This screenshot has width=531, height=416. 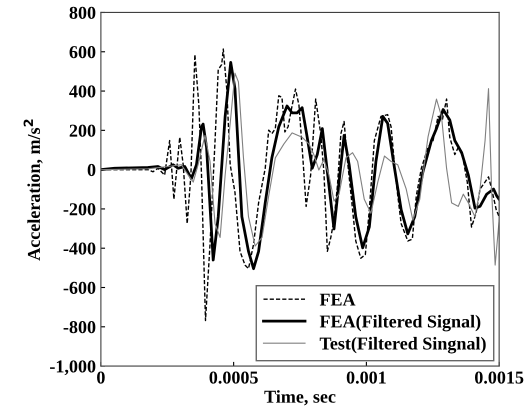 What do you see at coordinates (499, 377) in the screenshot?
I see `x-tick-label: 0.0015` at bounding box center [499, 377].